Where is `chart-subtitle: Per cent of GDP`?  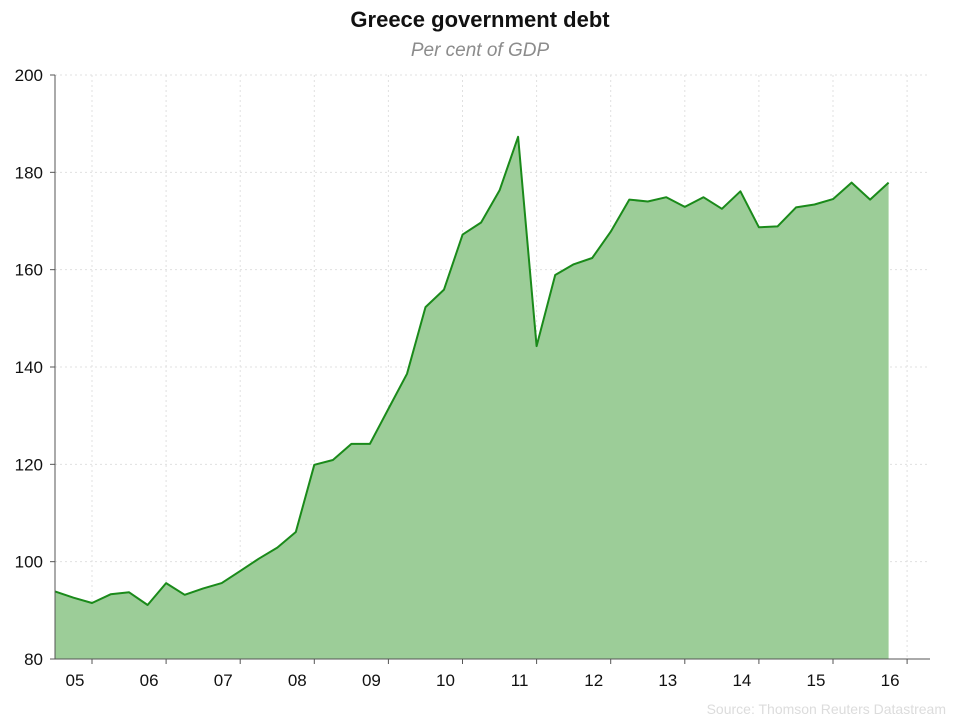
chart-subtitle: Per cent of GDP is located at coordinates (480, 50).